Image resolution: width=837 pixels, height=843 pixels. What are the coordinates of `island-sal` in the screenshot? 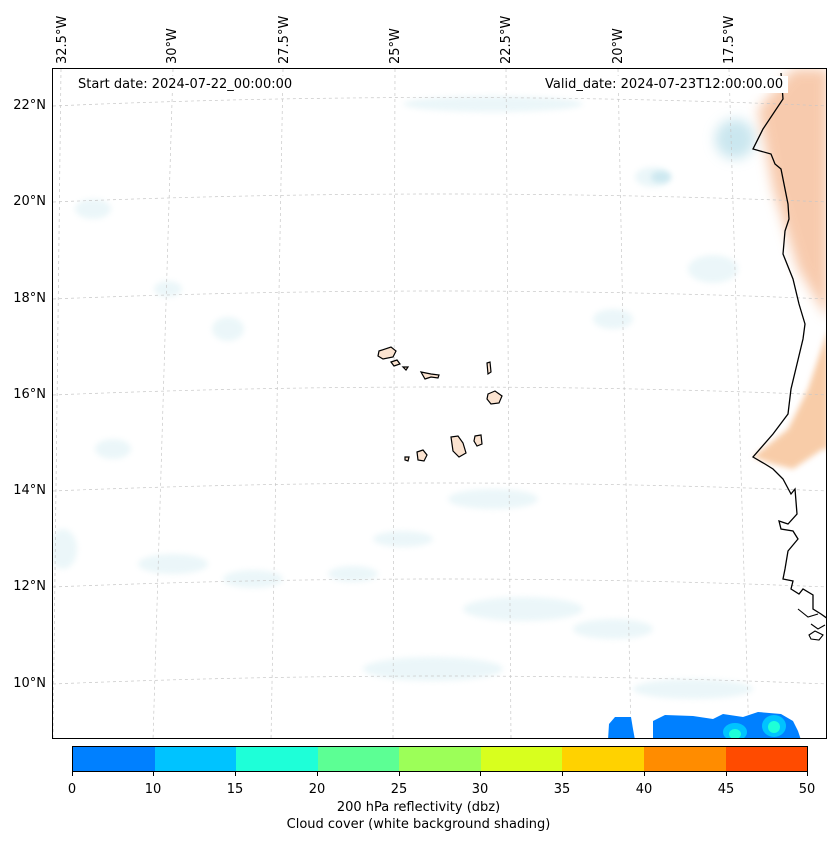 It's located at (489, 368).